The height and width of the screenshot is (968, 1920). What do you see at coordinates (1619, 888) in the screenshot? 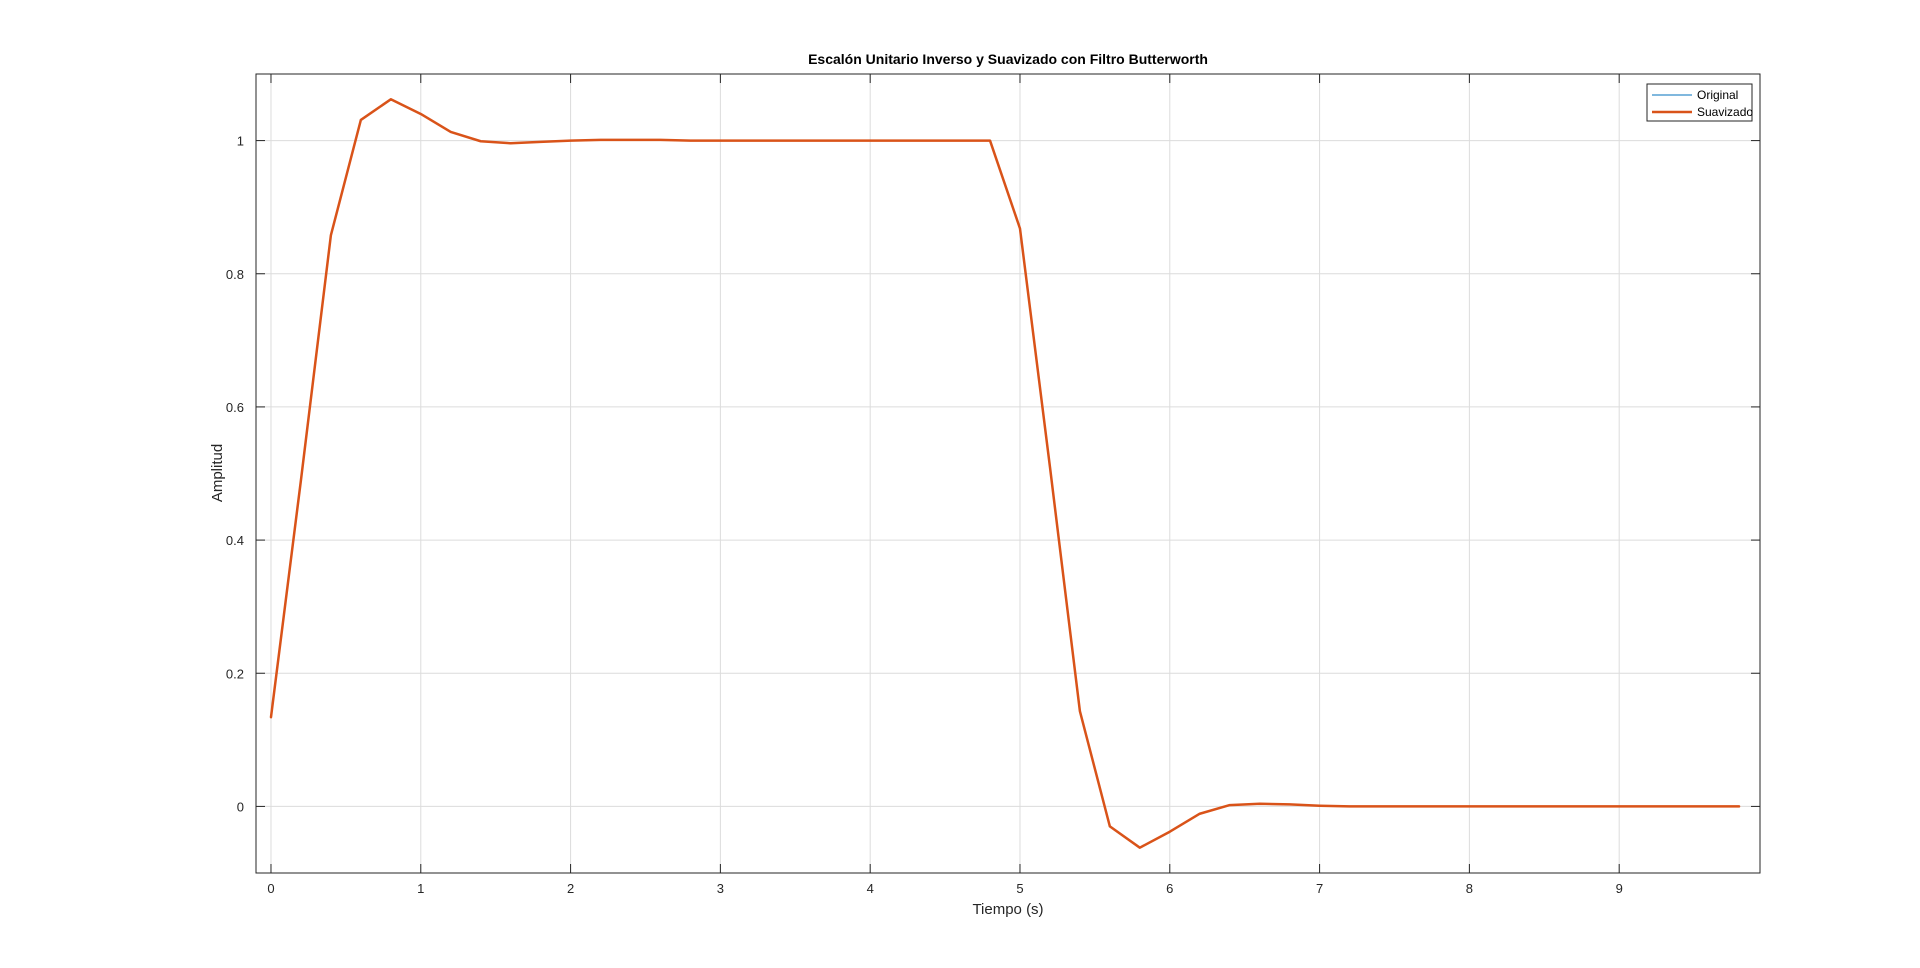
I see `x-tick-label-9: 9` at bounding box center [1619, 888].